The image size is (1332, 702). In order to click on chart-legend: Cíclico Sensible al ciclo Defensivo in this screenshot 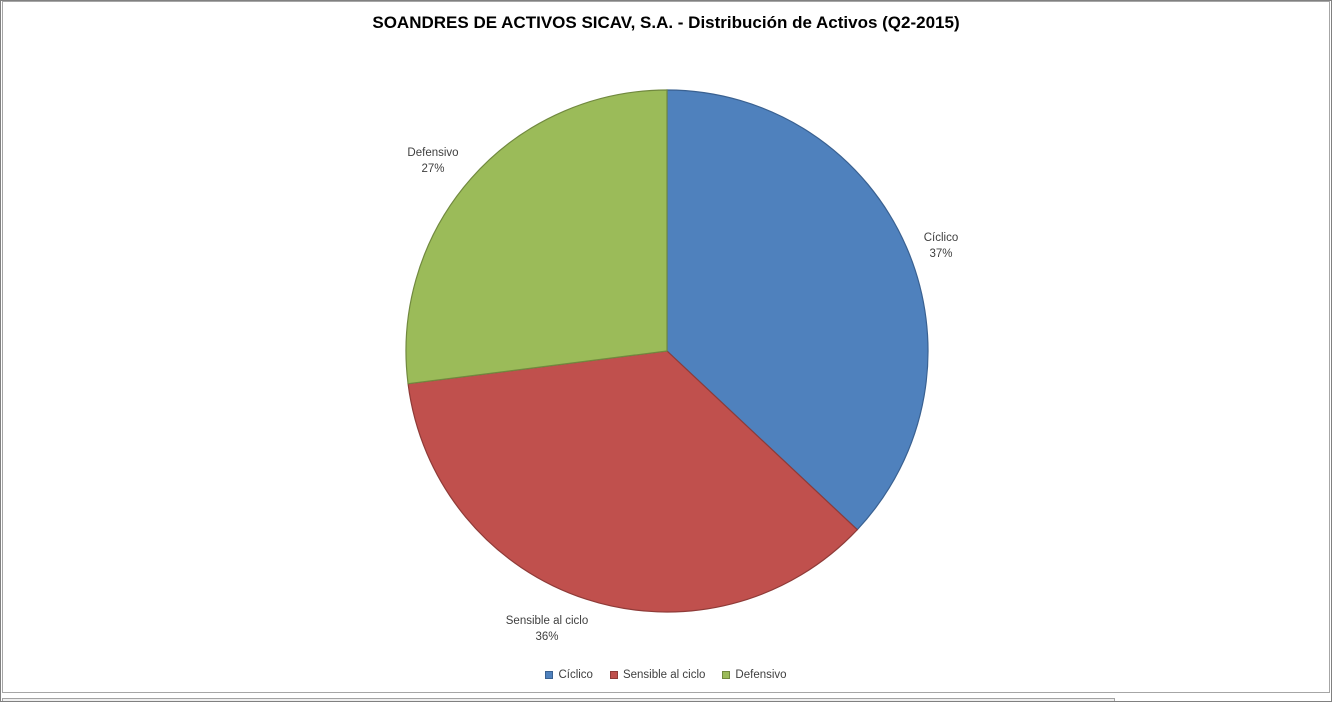, I will do `click(666, 675)`.